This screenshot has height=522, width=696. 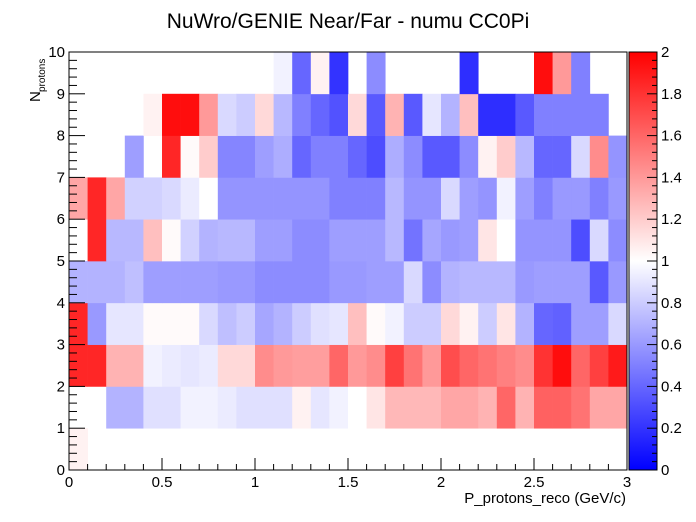 I want to click on y-tick-label: 2, so click(x=61, y=386).